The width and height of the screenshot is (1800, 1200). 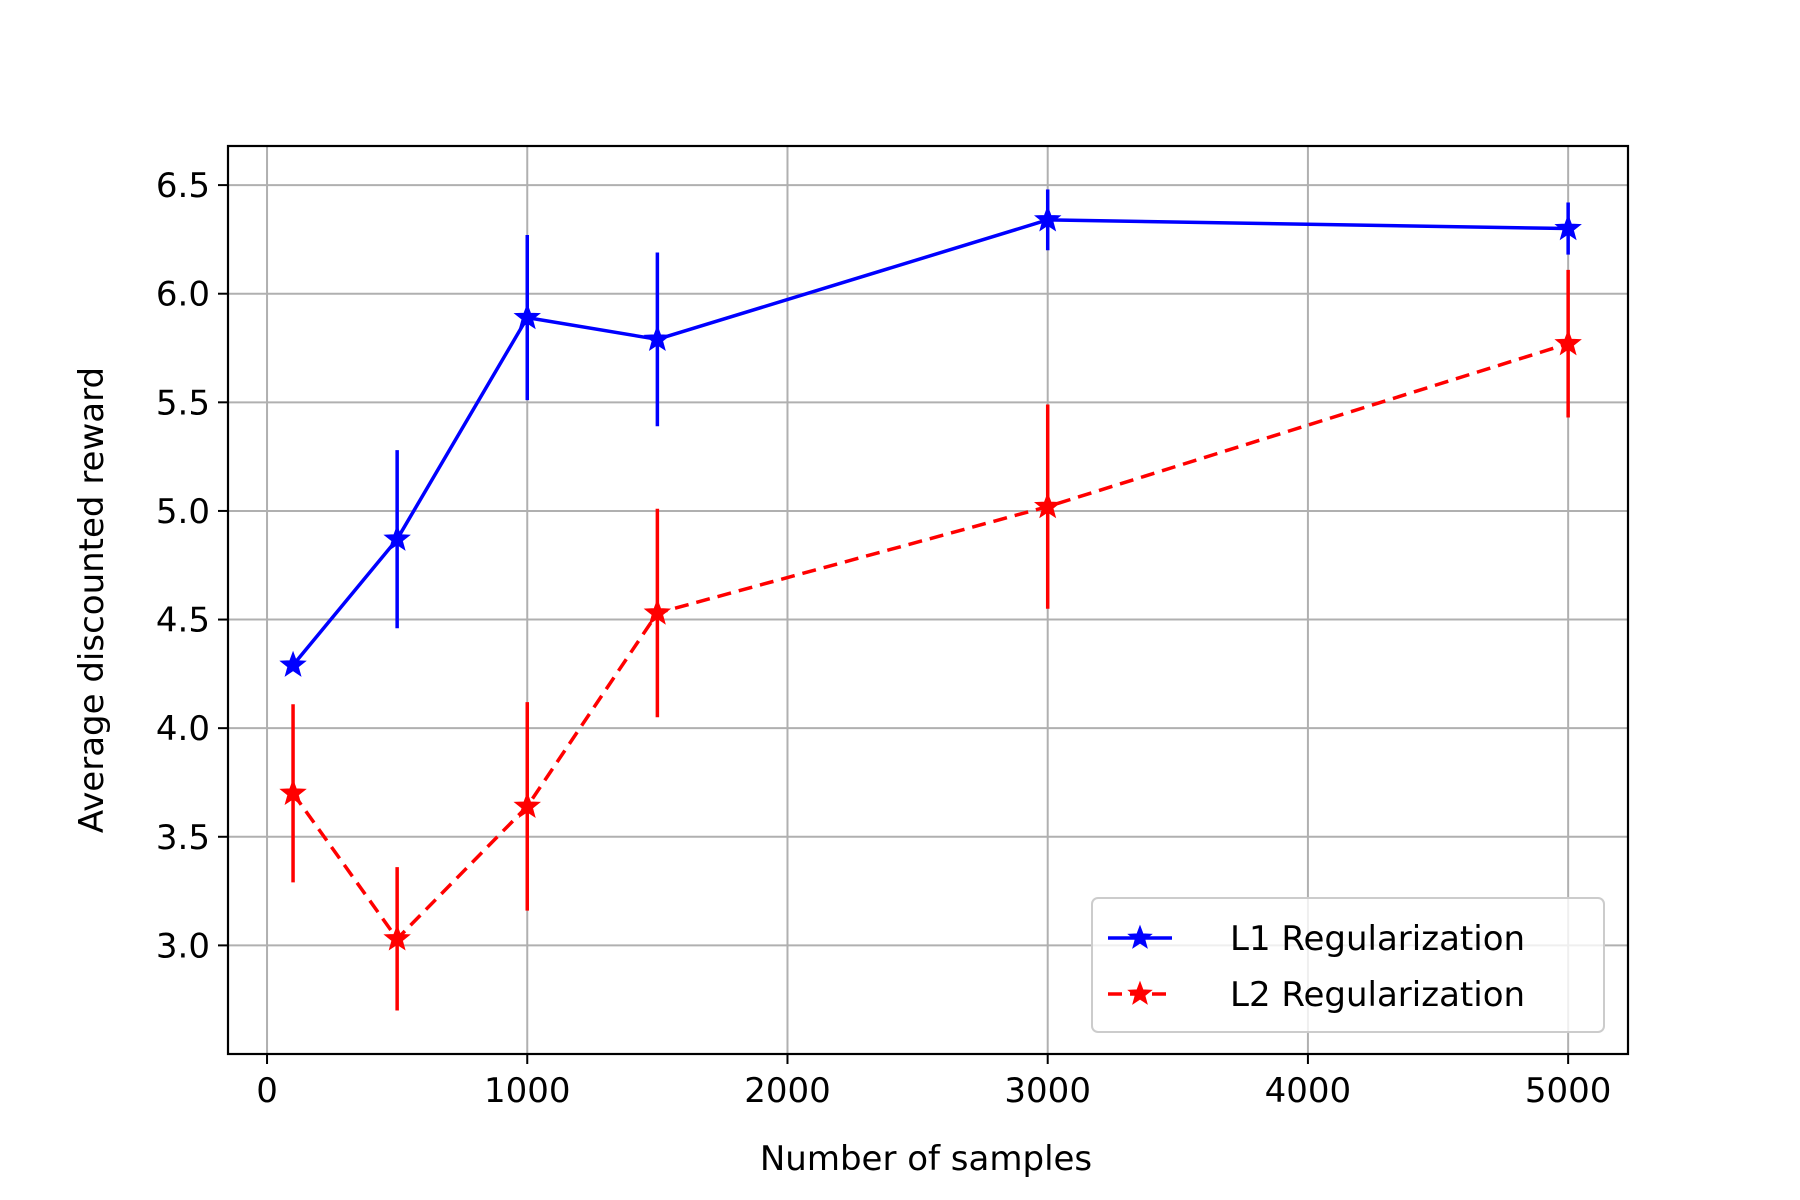 I want to click on x-tick-label: 2000, so click(x=787, y=1091).